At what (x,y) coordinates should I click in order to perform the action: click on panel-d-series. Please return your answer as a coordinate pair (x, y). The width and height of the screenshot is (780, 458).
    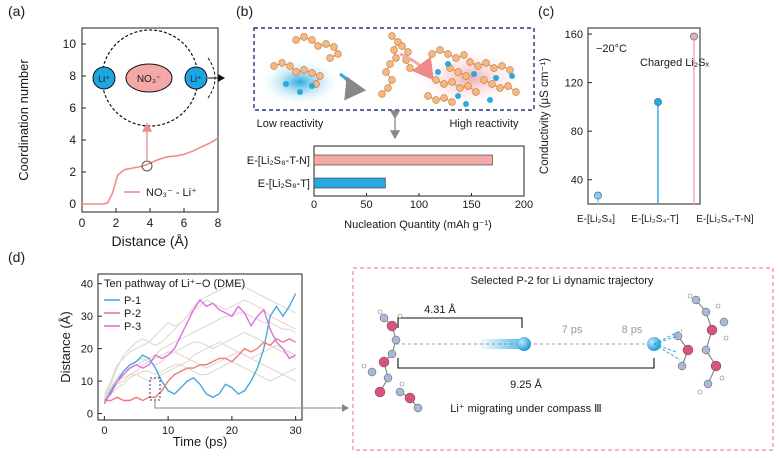
    Looking at the image, I should click on (200, 349).